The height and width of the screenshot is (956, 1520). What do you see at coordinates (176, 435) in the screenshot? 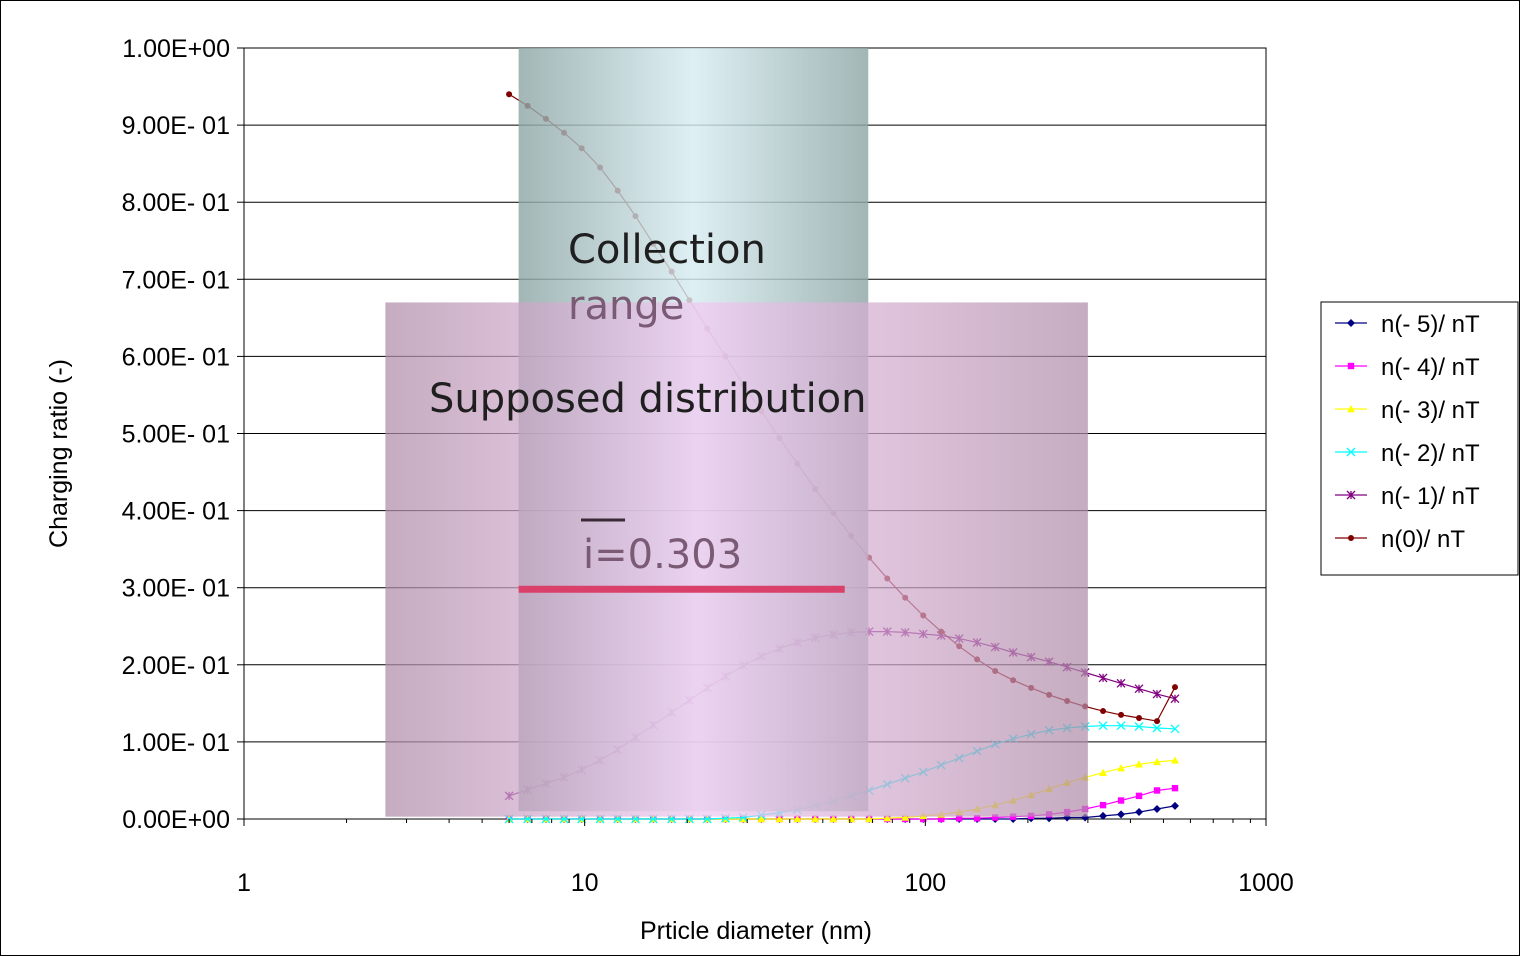
I see `y-tick-label: 5.00E- 01` at bounding box center [176, 435].